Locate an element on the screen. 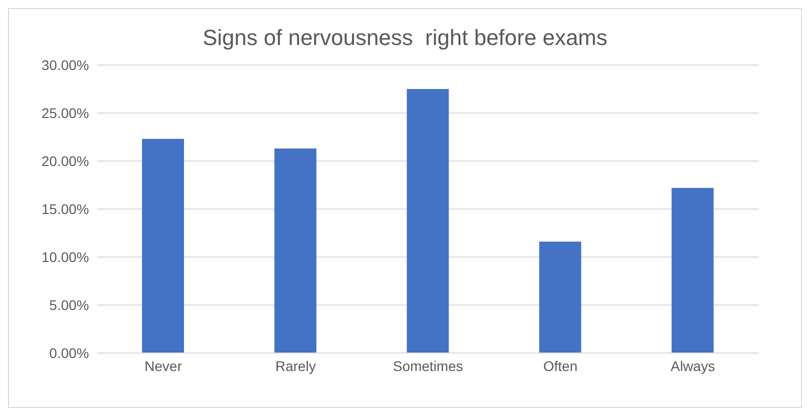  x-tick-label: Always is located at coordinates (692, 366).